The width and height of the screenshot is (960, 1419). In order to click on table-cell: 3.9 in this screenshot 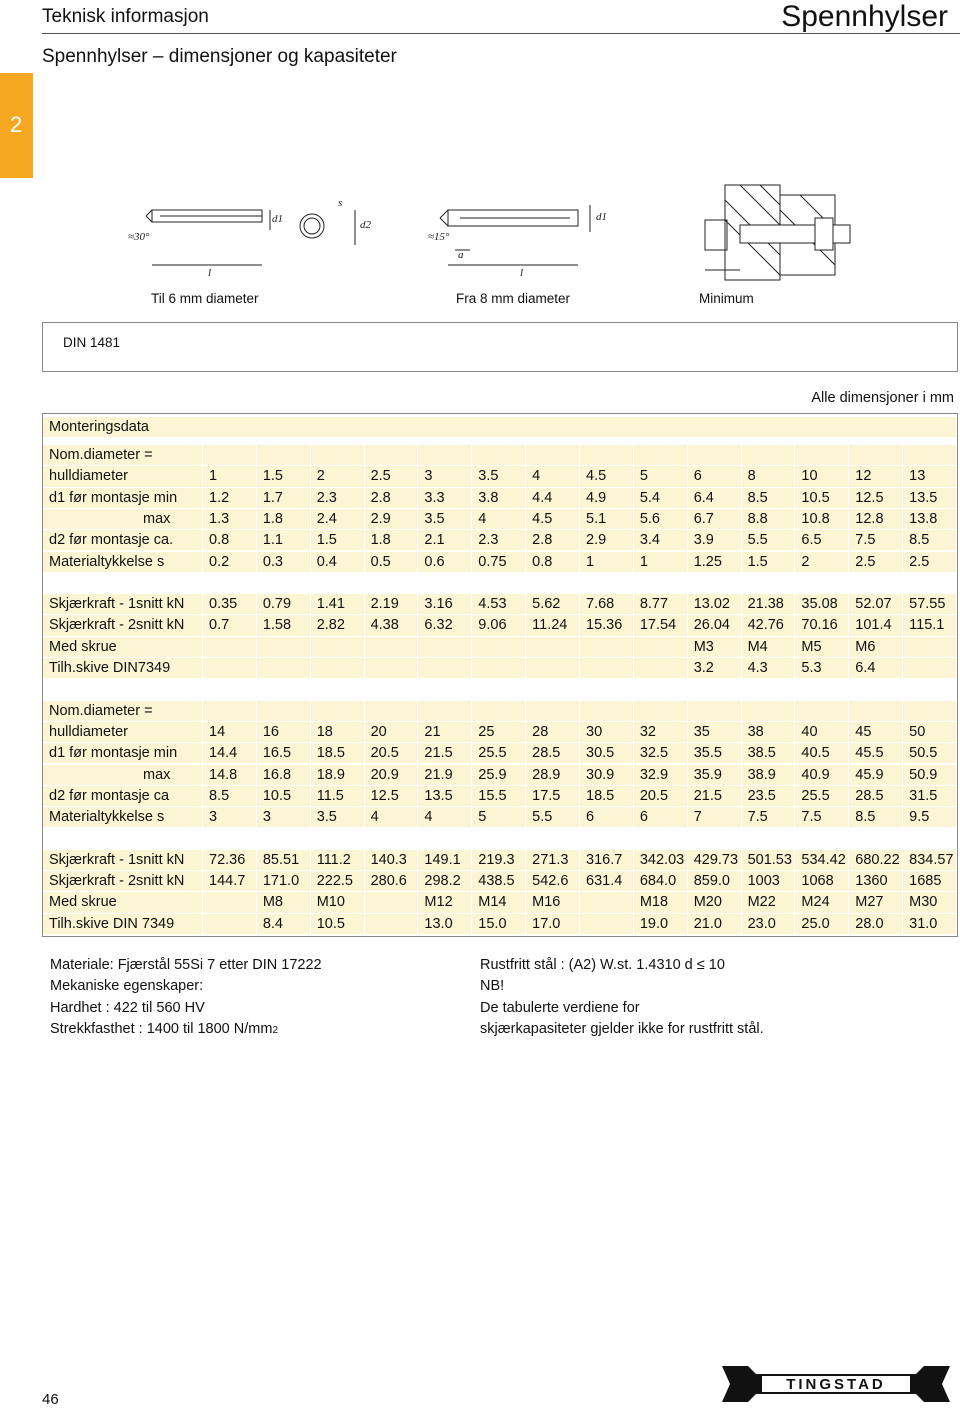, I will do `click(714, 541)`.